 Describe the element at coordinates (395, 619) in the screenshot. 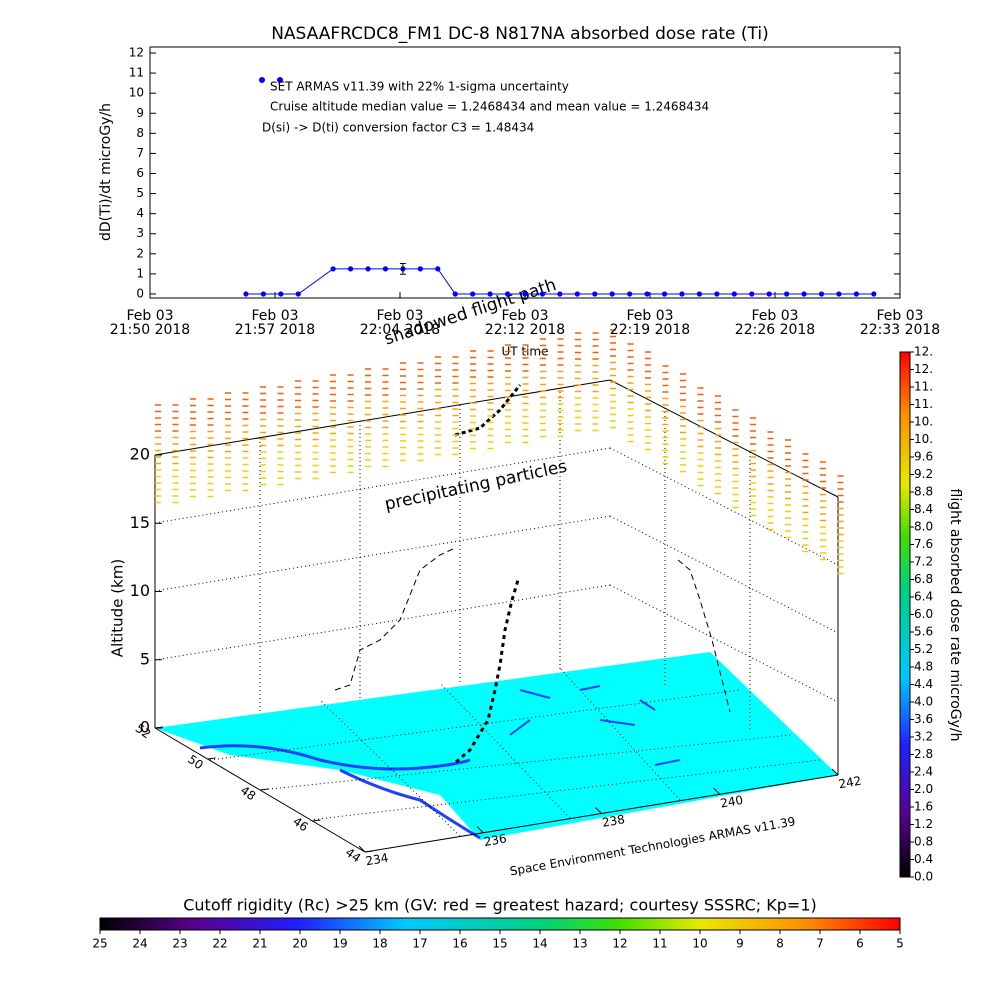

I see `flight-shadow` at that location.